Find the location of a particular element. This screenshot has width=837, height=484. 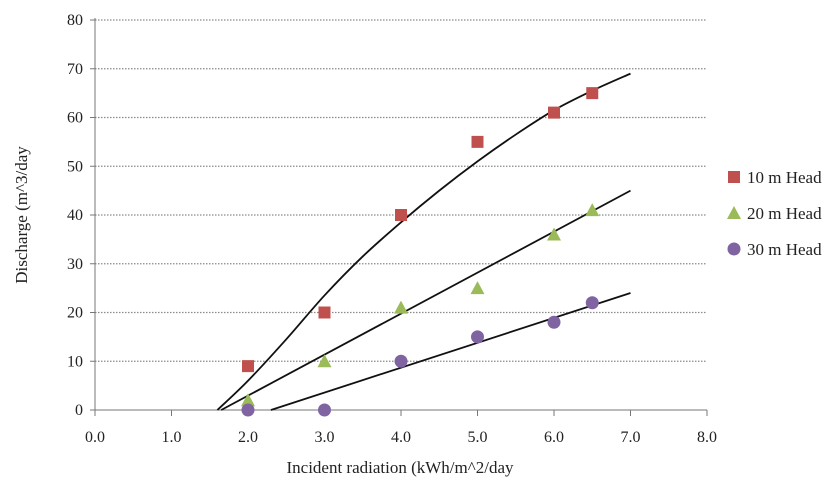

x-tick-labels: 0.0 1.0 2.0 3.0 4.0 5.0 6.0 7.0 8.0 is located at coordinates (401, 437).